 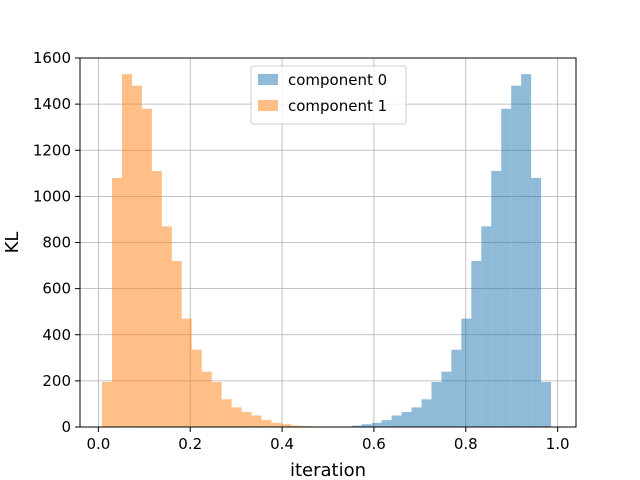 I want to click on y-tick-label: 1200, so click(x=52, y=150).